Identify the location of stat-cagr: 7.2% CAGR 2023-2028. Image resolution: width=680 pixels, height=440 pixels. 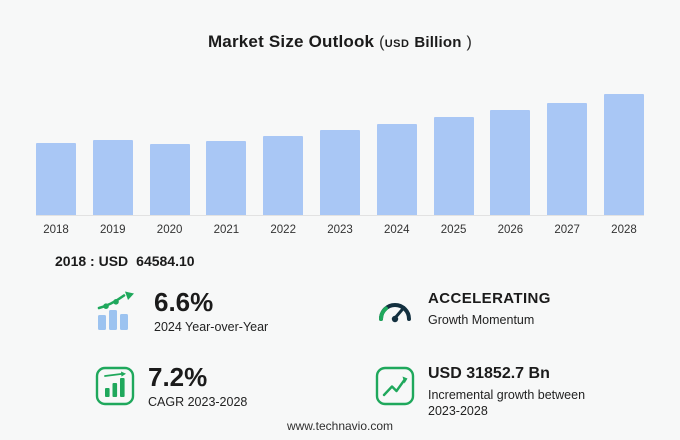
(235, 390).